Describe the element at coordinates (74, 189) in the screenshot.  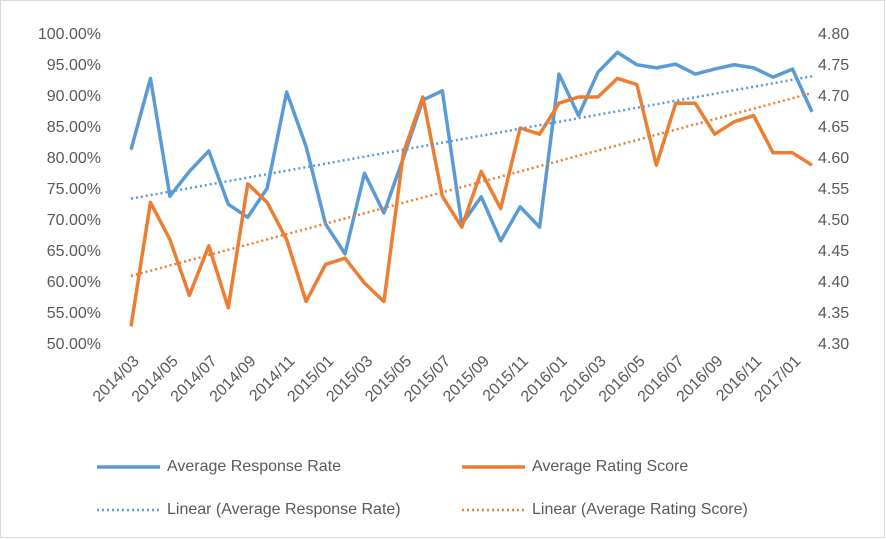
I see `y-tick-label: 75.00%` at that location.